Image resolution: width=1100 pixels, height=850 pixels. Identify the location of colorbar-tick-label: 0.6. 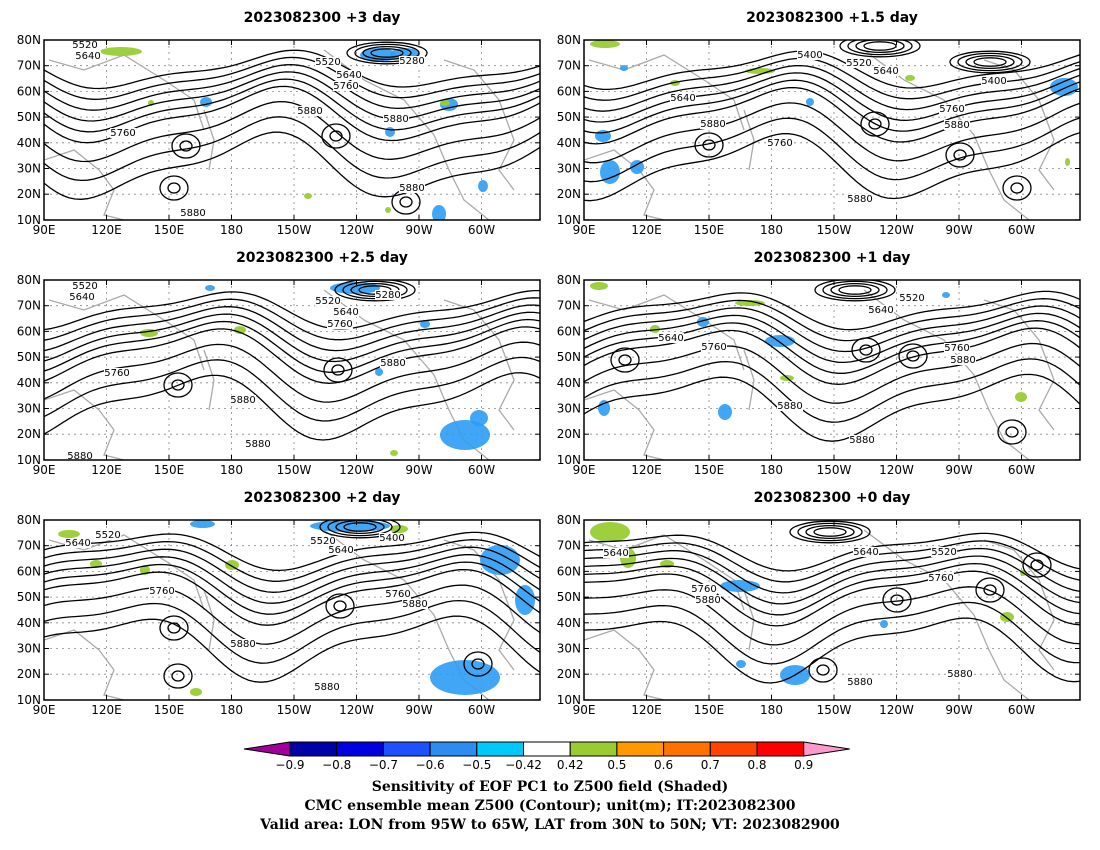
(663, 765).